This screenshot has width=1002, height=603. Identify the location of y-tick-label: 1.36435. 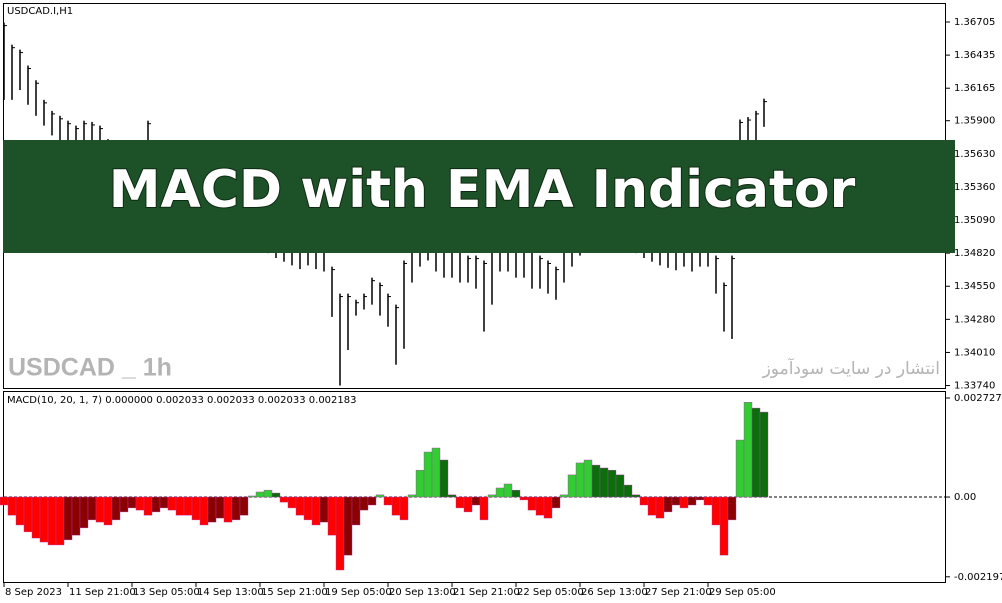
(974, 55).